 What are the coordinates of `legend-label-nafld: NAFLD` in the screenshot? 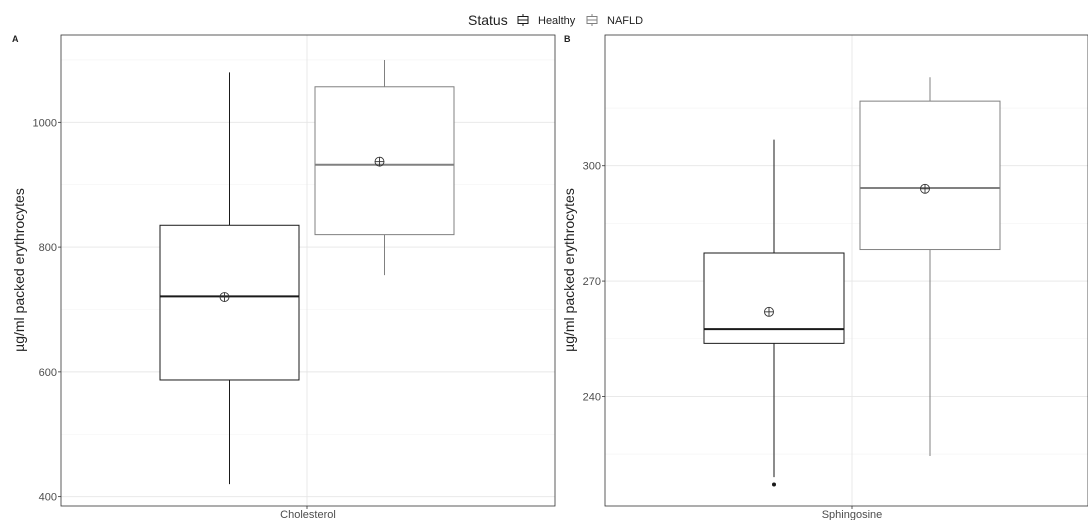 It's located at (625, 21).